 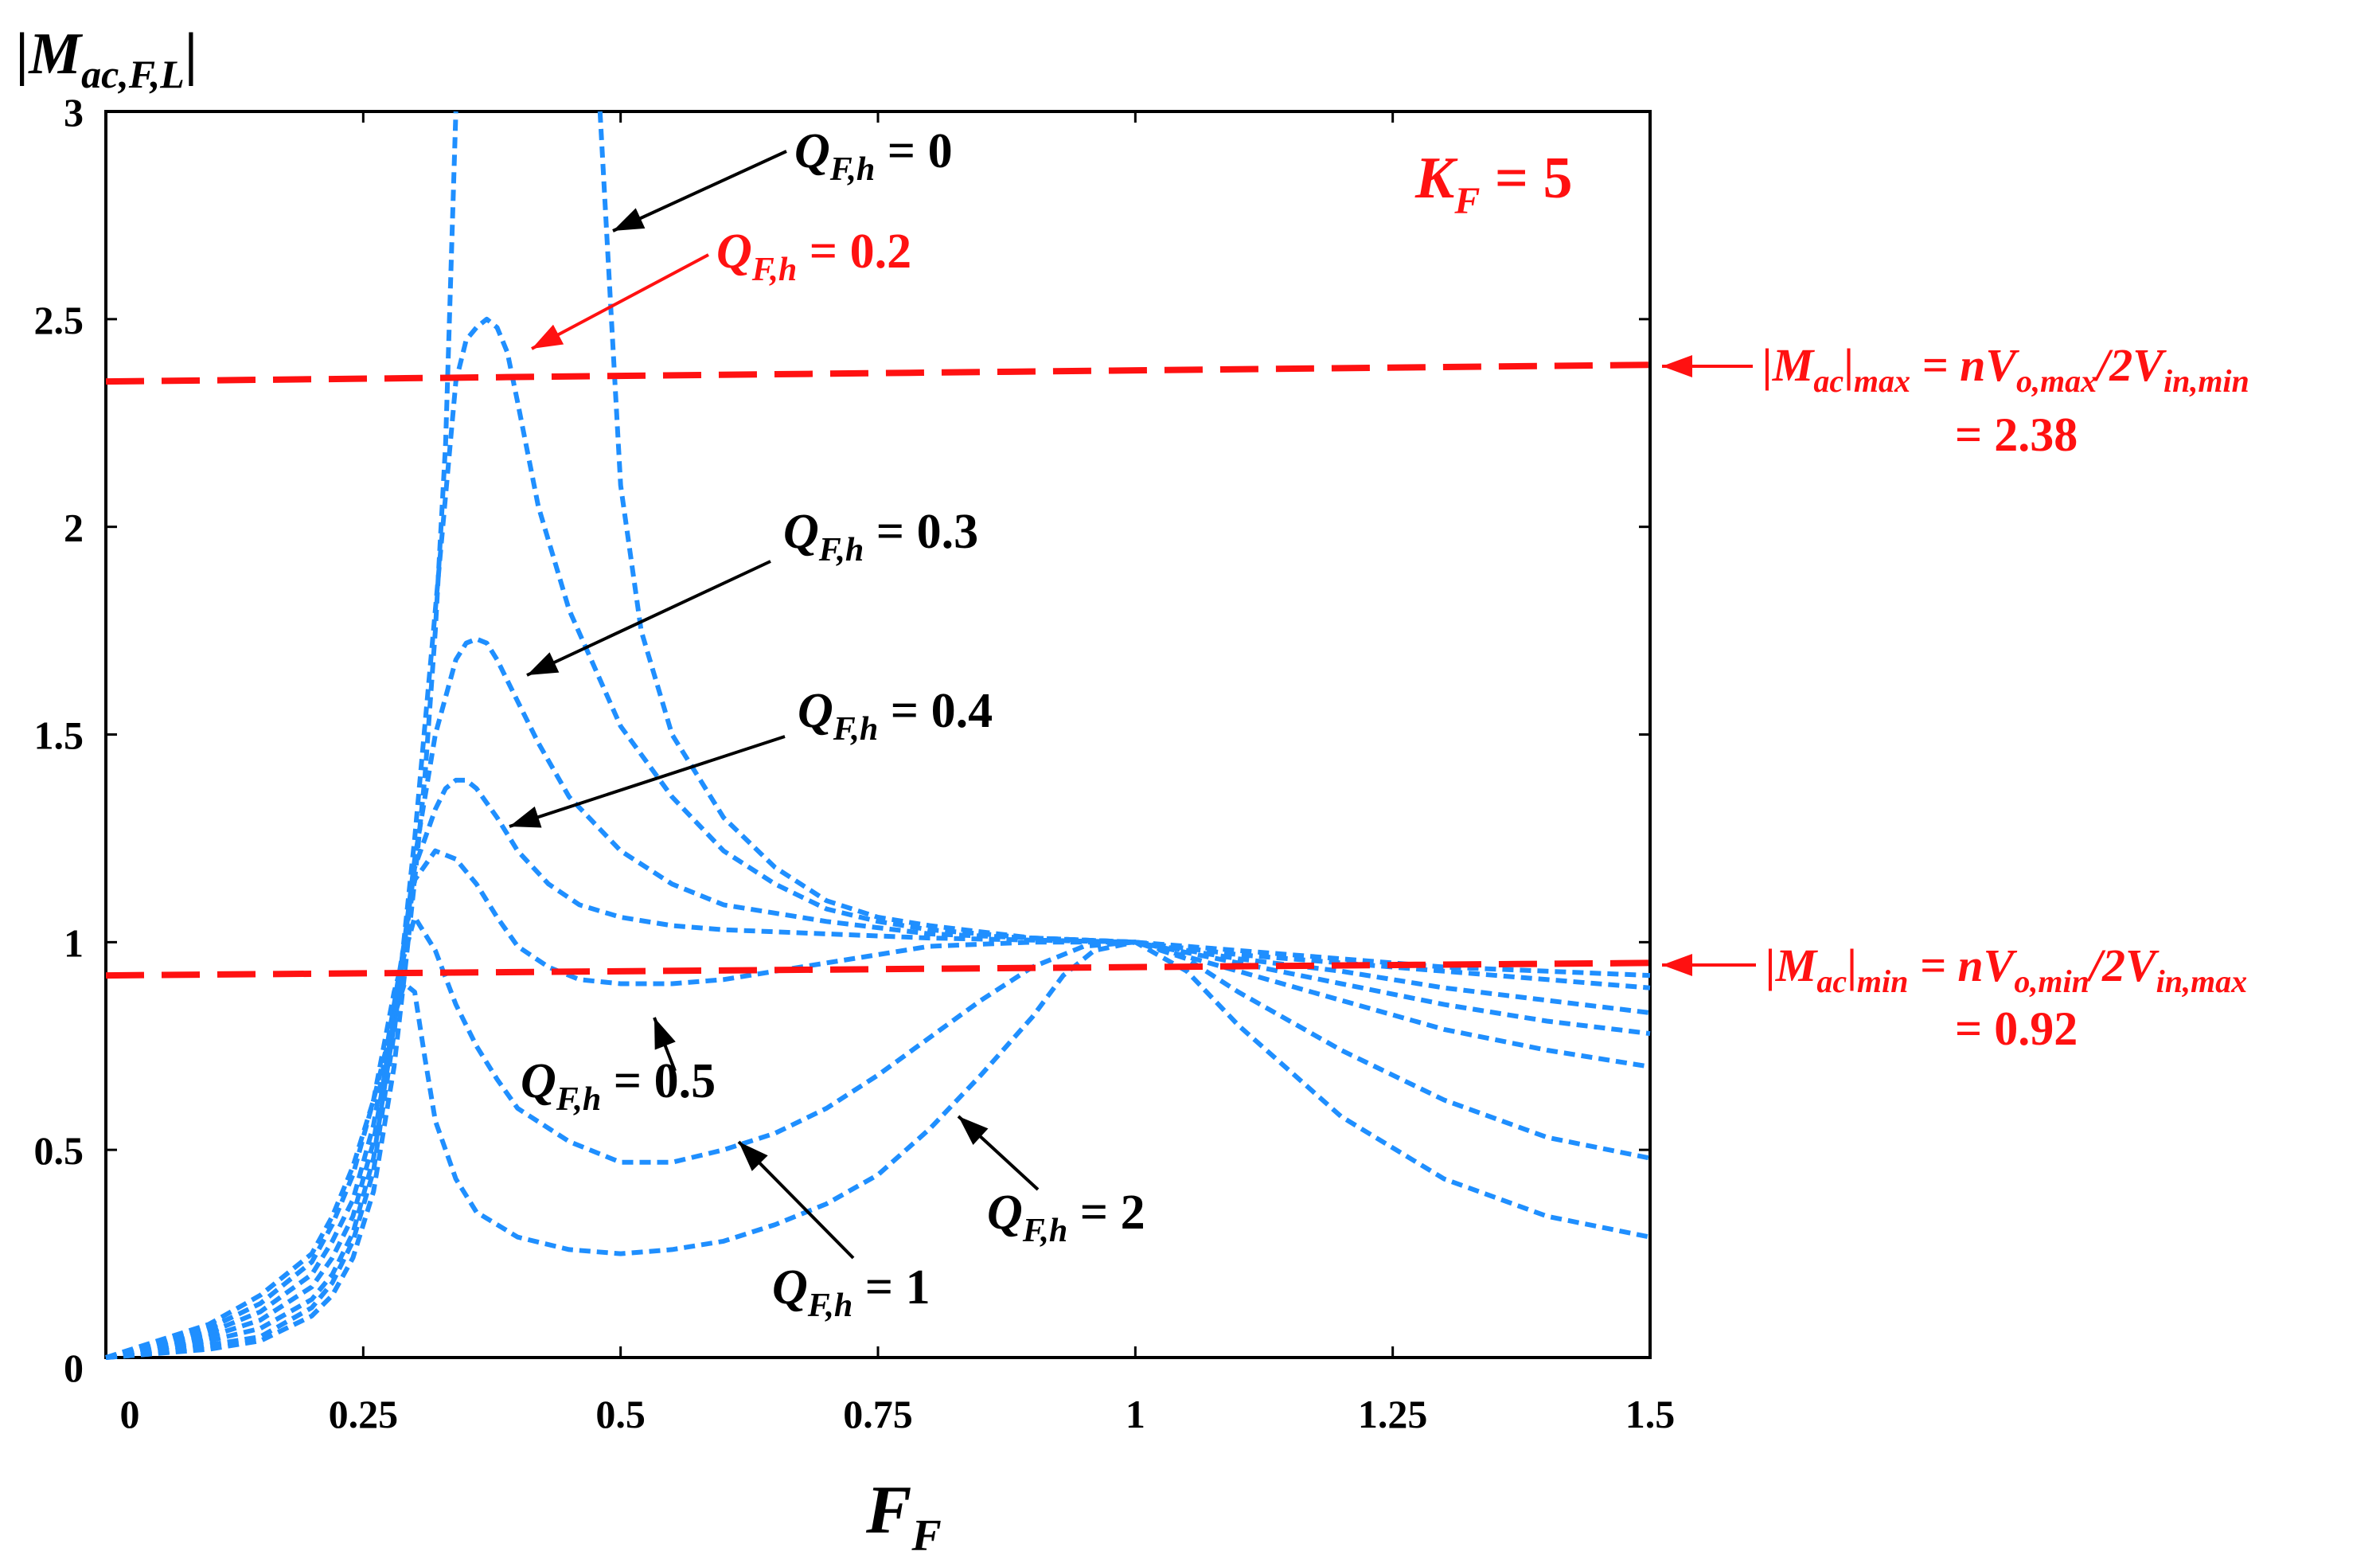 I want to click on x-tick-label: 0.5, so click(x=620, y=1414).